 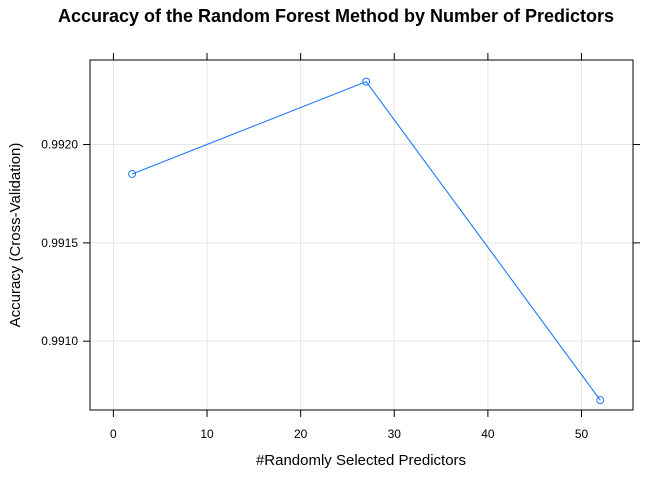 What do you see at coordinates (113, 434) in the screenshot?
I see `x-tick-label: 0` at bounding box center [113, 434].